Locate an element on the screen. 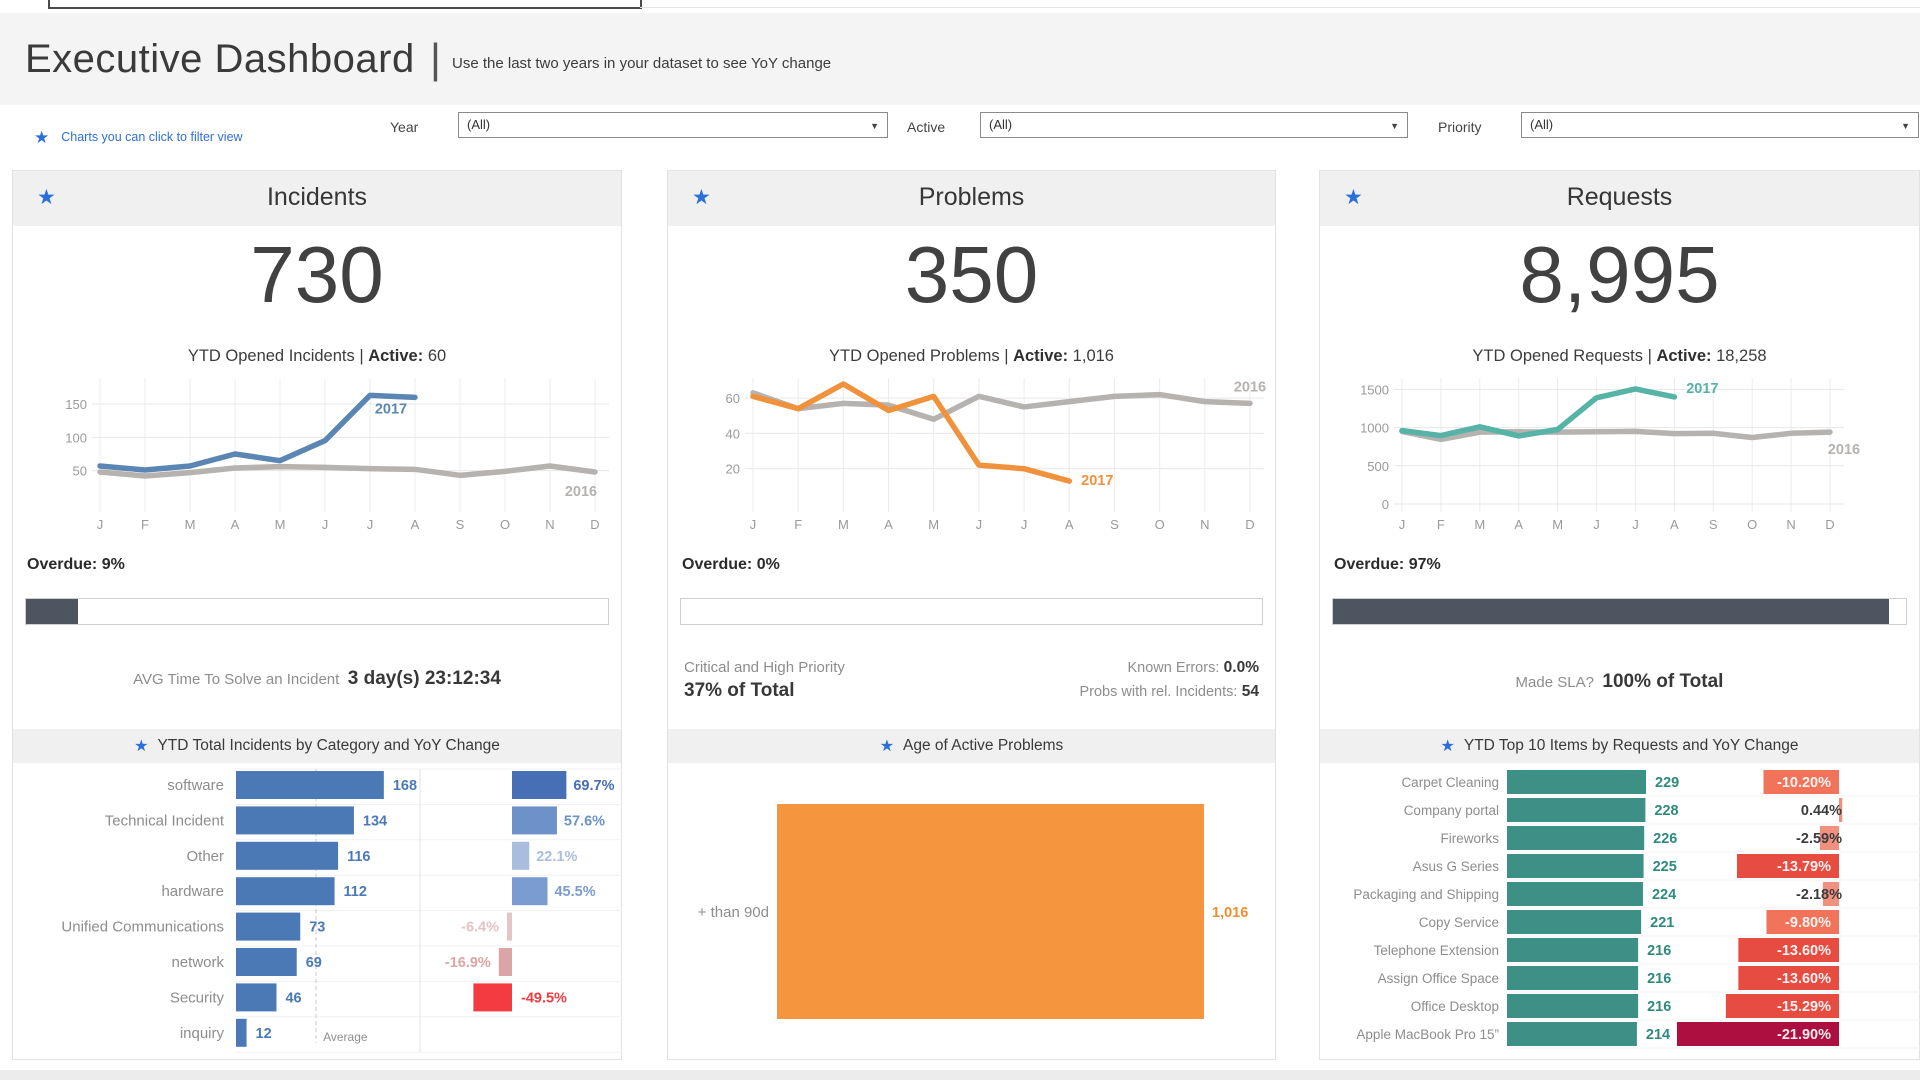 The width and height of the screenshot is (1920, 1080). problems-title: Problems is located at coordinates (971, 197).